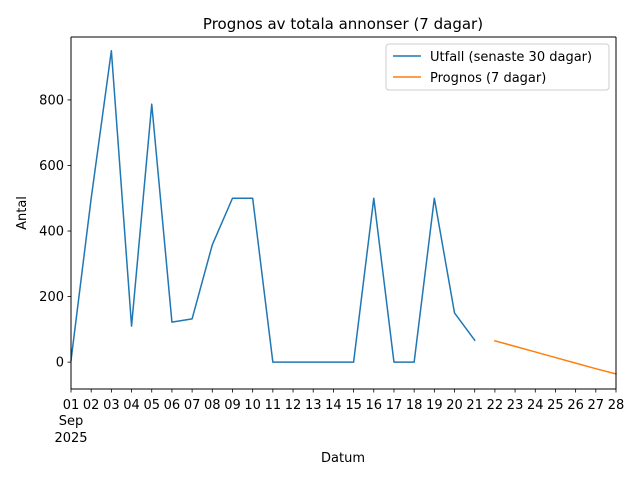  What do you see at coordinates (515, 405) in the screenshot?
I see `x-tick-label: 23` at bounding box center [515, 405].